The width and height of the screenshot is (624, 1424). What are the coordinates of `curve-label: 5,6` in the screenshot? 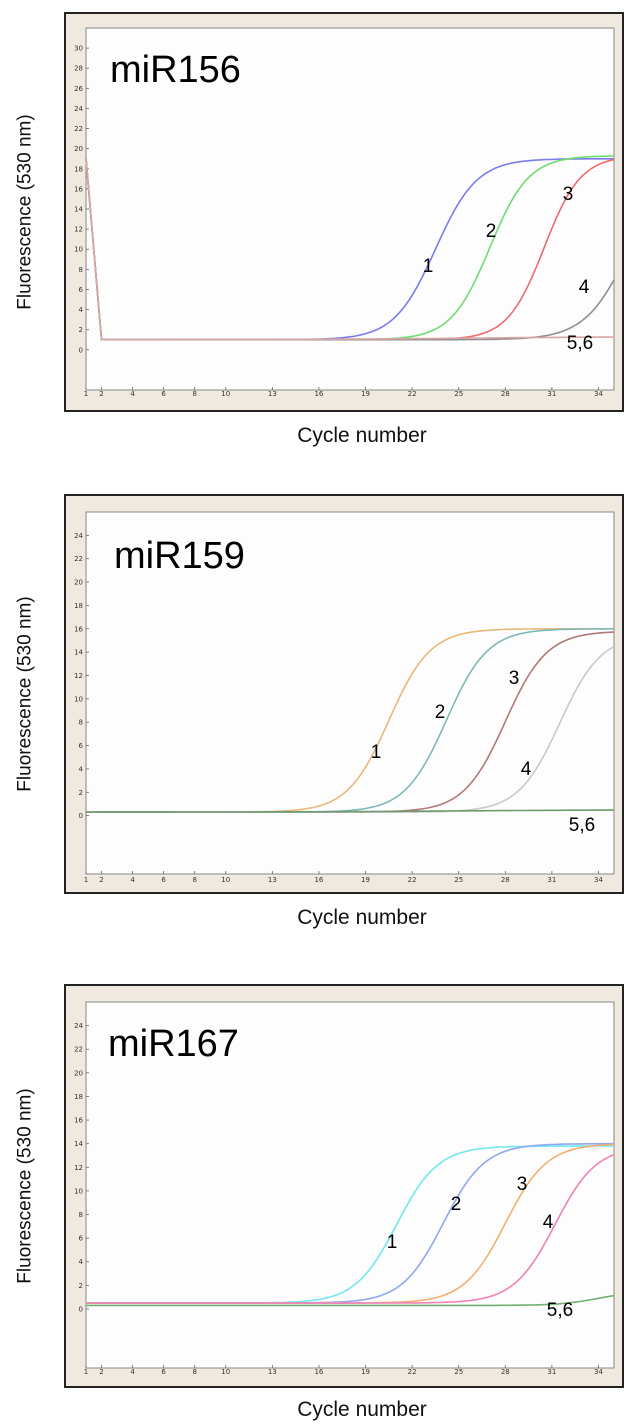 It's located at (560, 1310).